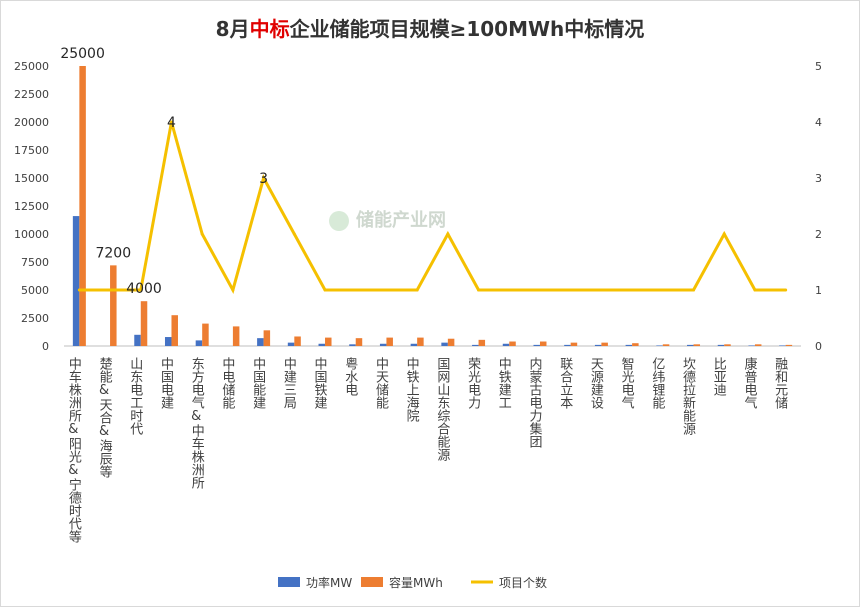  What do you see at coordinates (381, 383) in the screenshot?
I see `x-tick-label: 中天储能` at bounding box center [381, 383].